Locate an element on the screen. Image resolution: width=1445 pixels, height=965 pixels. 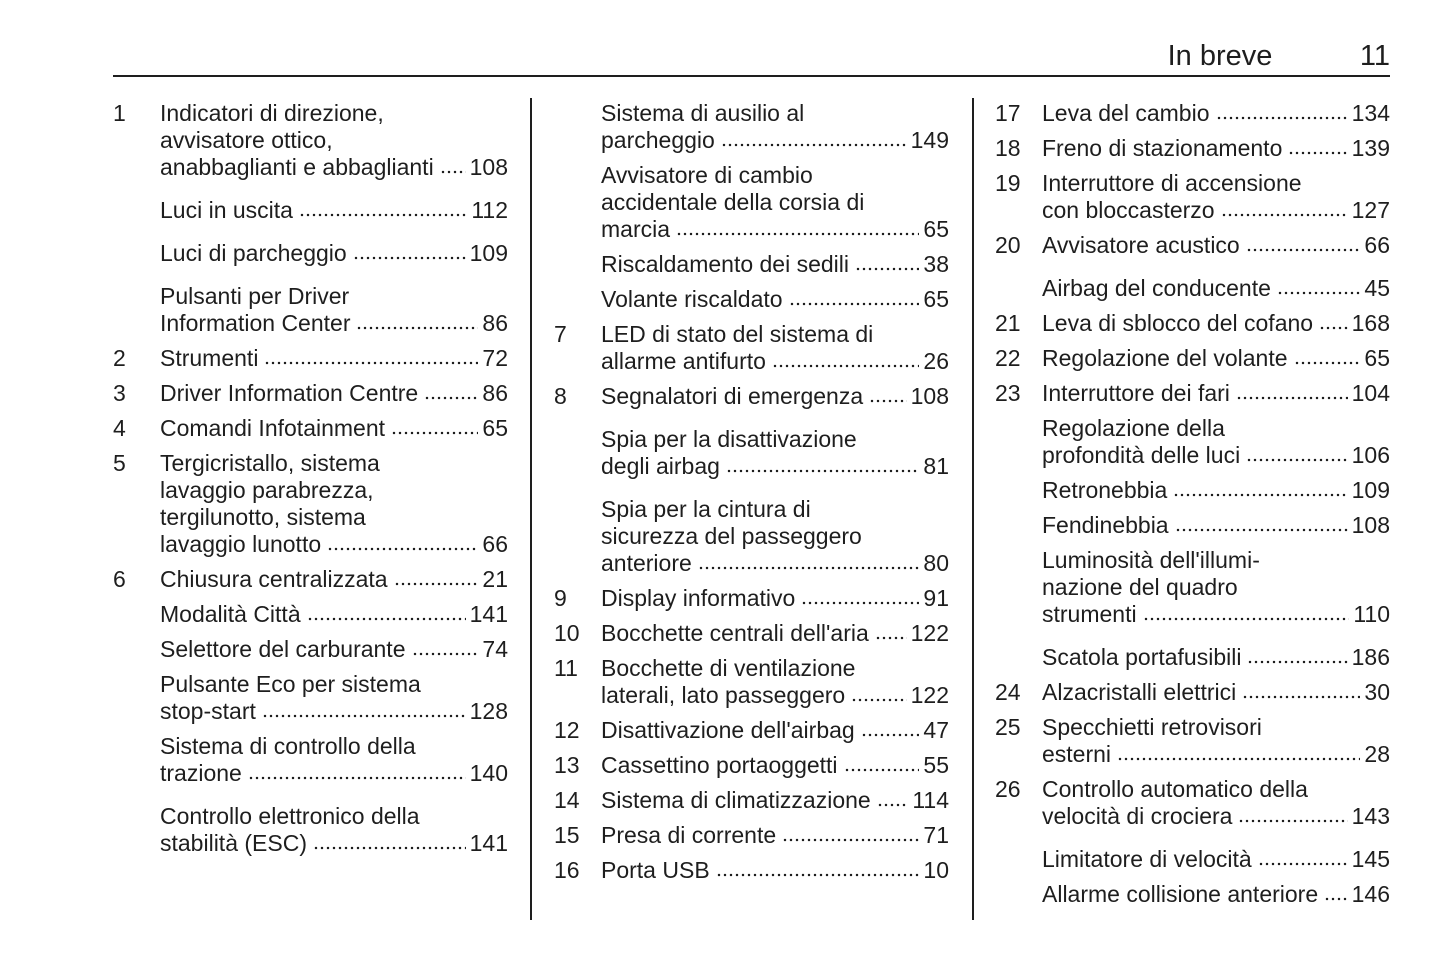
entry-number: 1 is located at coordinates (119, 113).